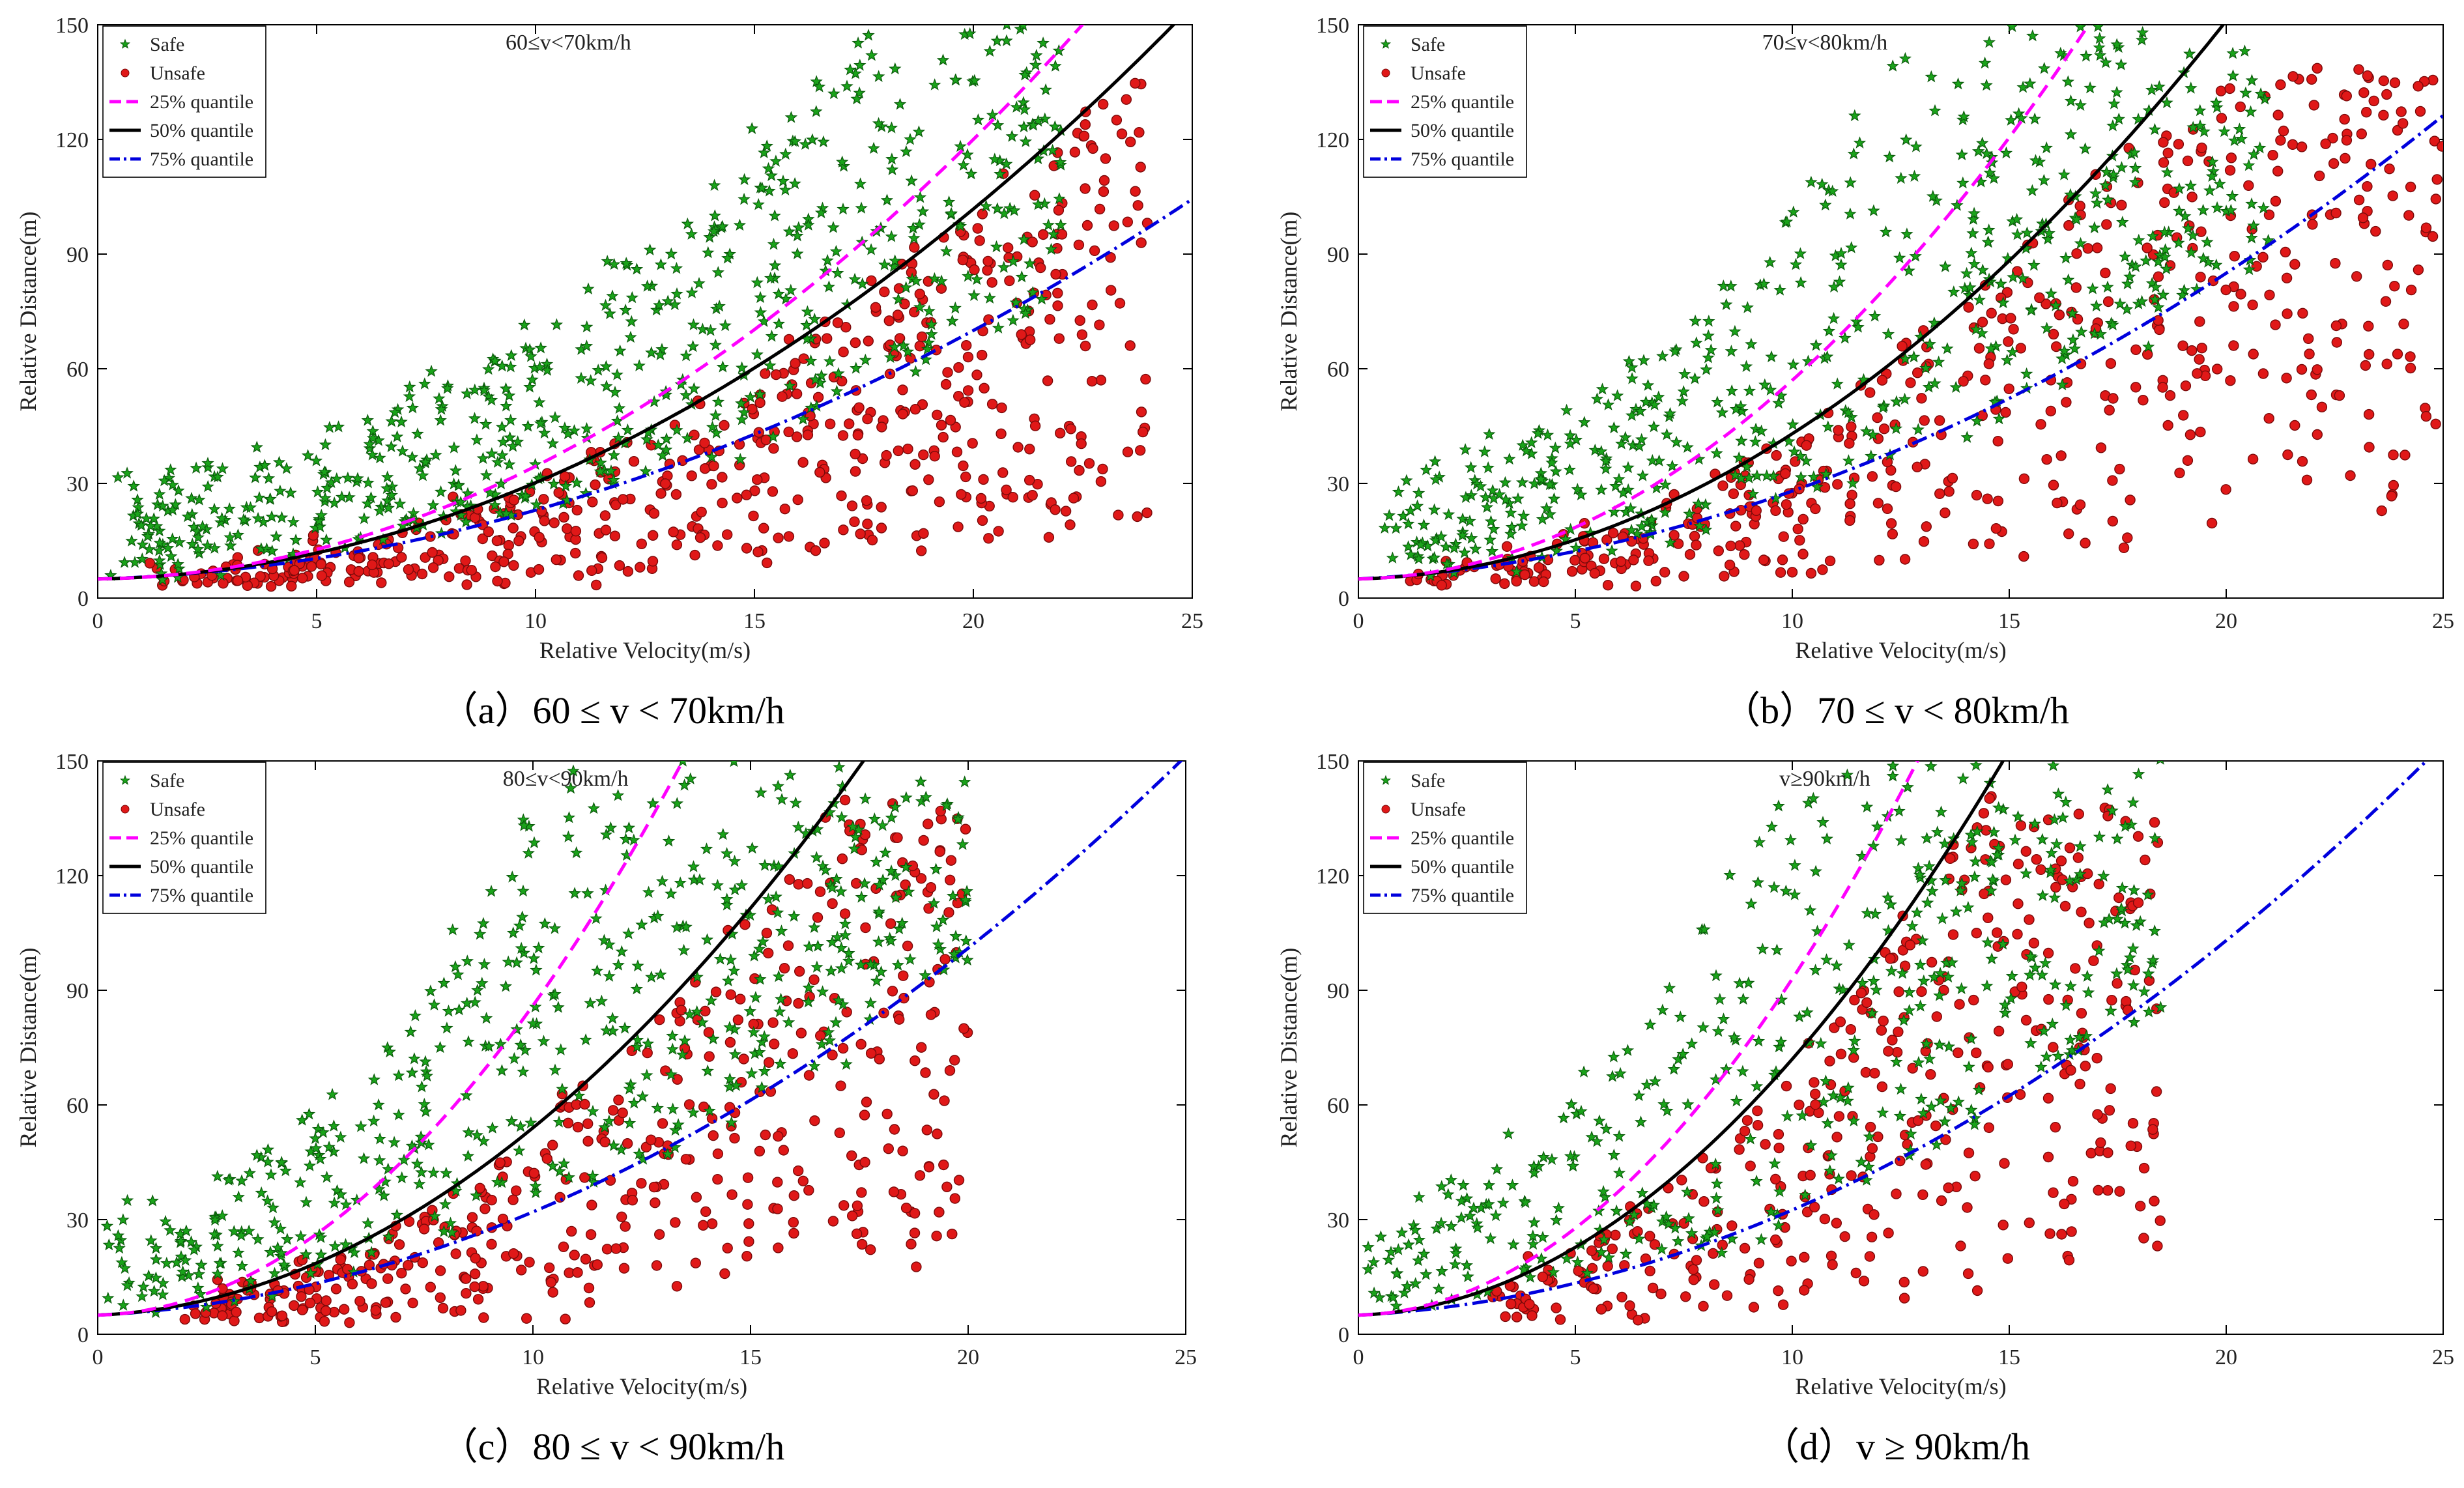  Describe the element at coordinates (645, 389) in the screenshot. I see `q75-curve` at that location.